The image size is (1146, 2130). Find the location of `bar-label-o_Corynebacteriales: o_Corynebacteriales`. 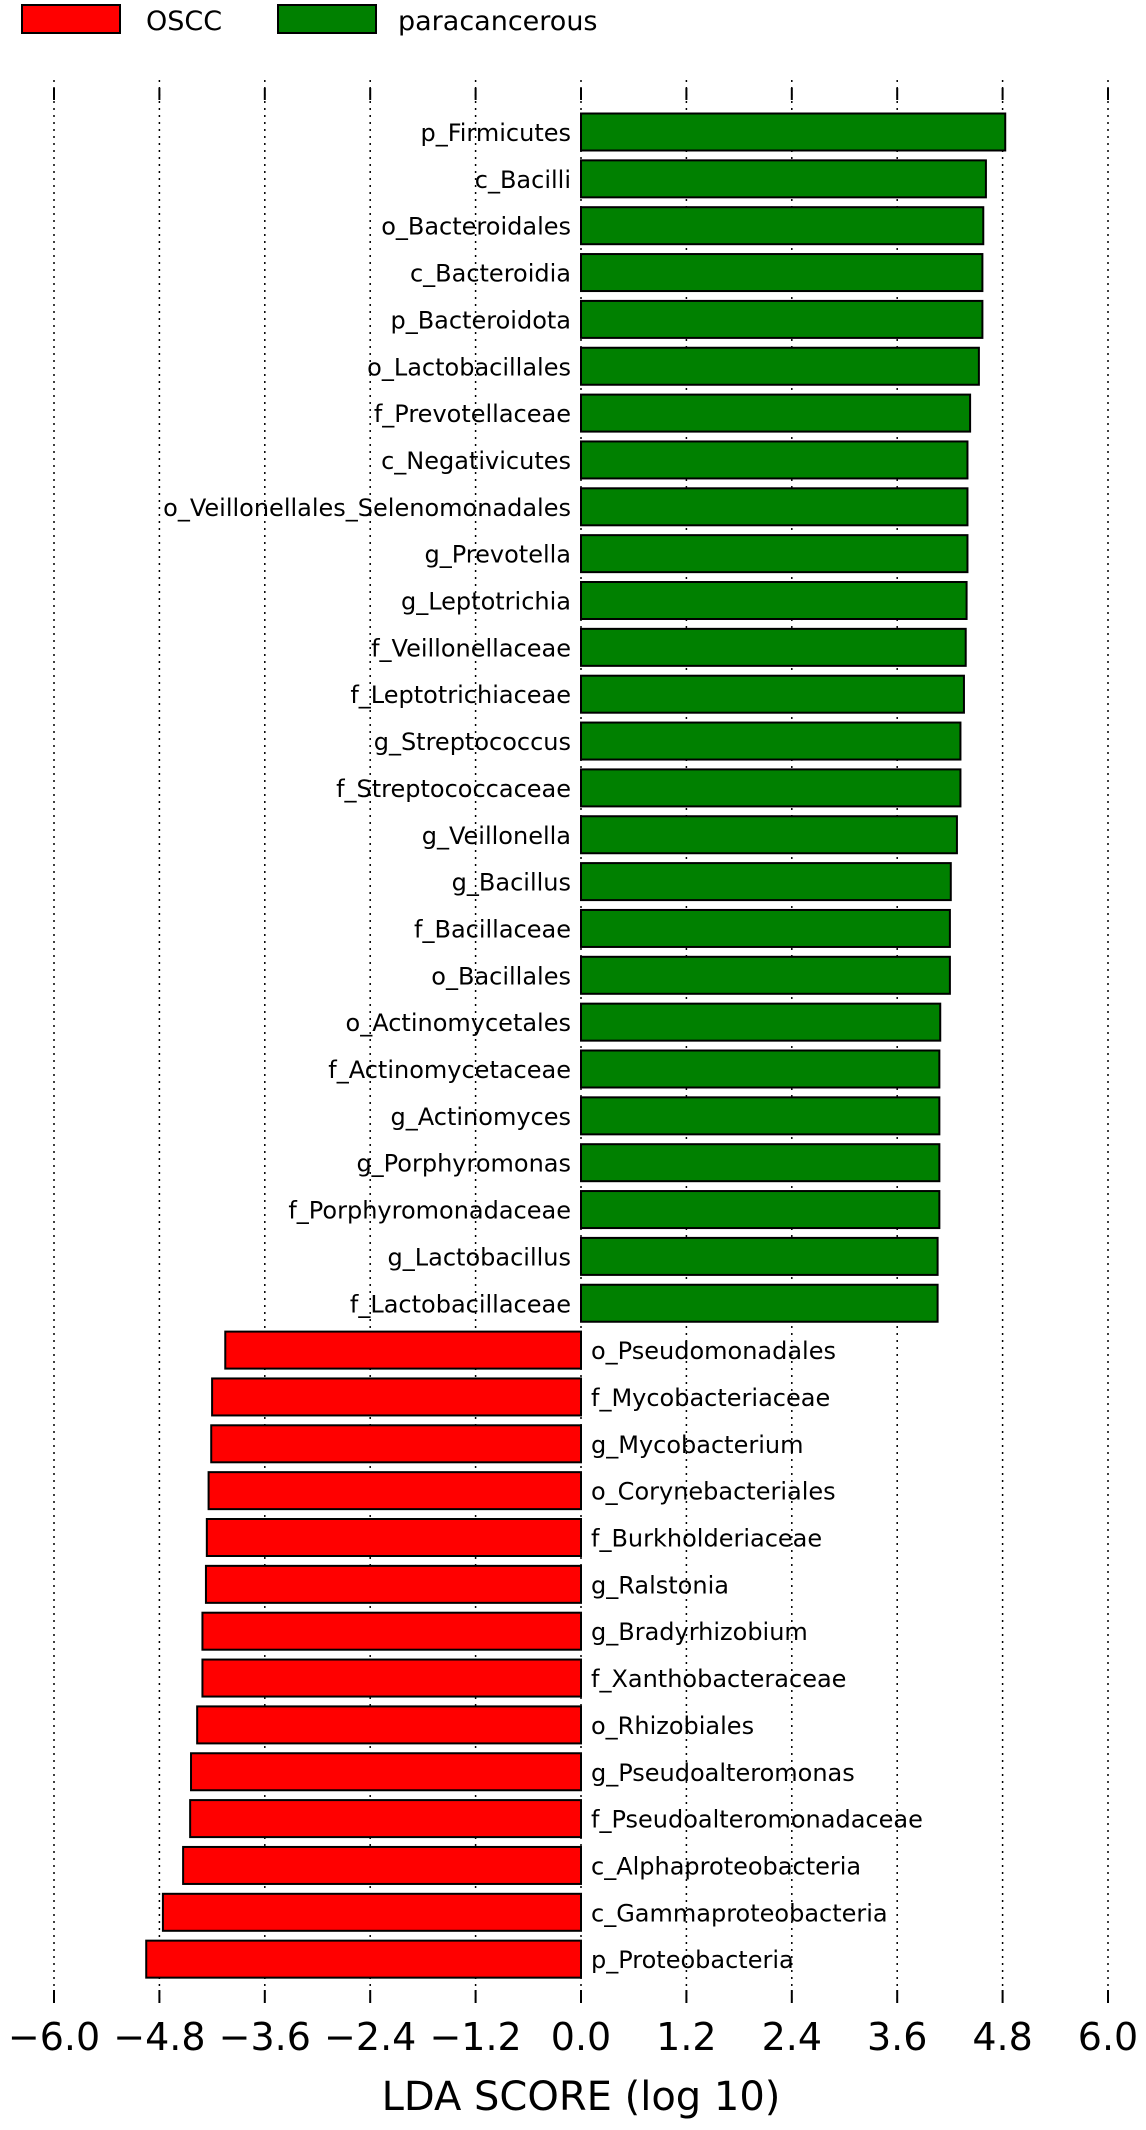

bar-label-o_Corynebacteriales: o_Corynebacteriales is located at coordinates (713, 1492).